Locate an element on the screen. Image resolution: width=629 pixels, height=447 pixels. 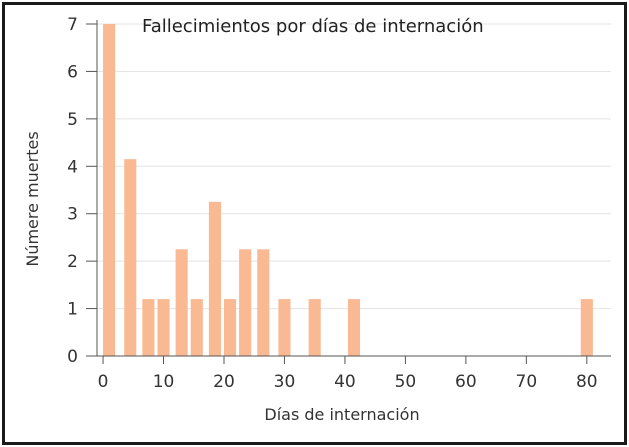
x-tick-label: 80 is located at coordinates (587, 382).